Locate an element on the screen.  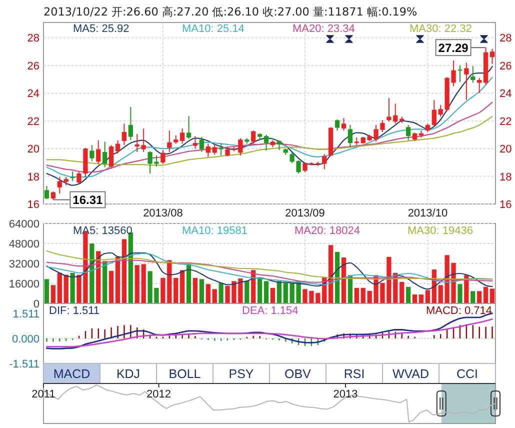
x-tick-label: 2012 is located at coordinates (159, 394).